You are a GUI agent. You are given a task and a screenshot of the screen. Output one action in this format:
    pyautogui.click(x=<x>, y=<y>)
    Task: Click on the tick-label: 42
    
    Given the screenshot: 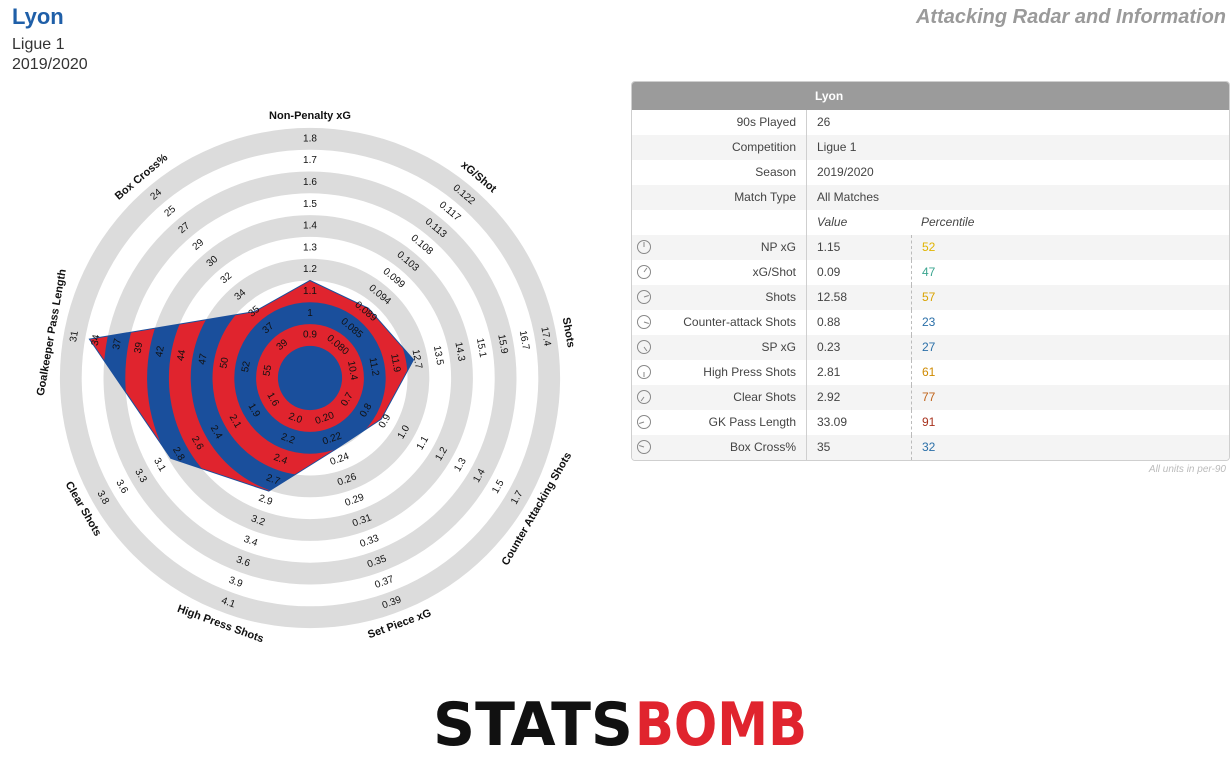 What is the action you would take?
    pyautogui.click(x=160, y=351)
    